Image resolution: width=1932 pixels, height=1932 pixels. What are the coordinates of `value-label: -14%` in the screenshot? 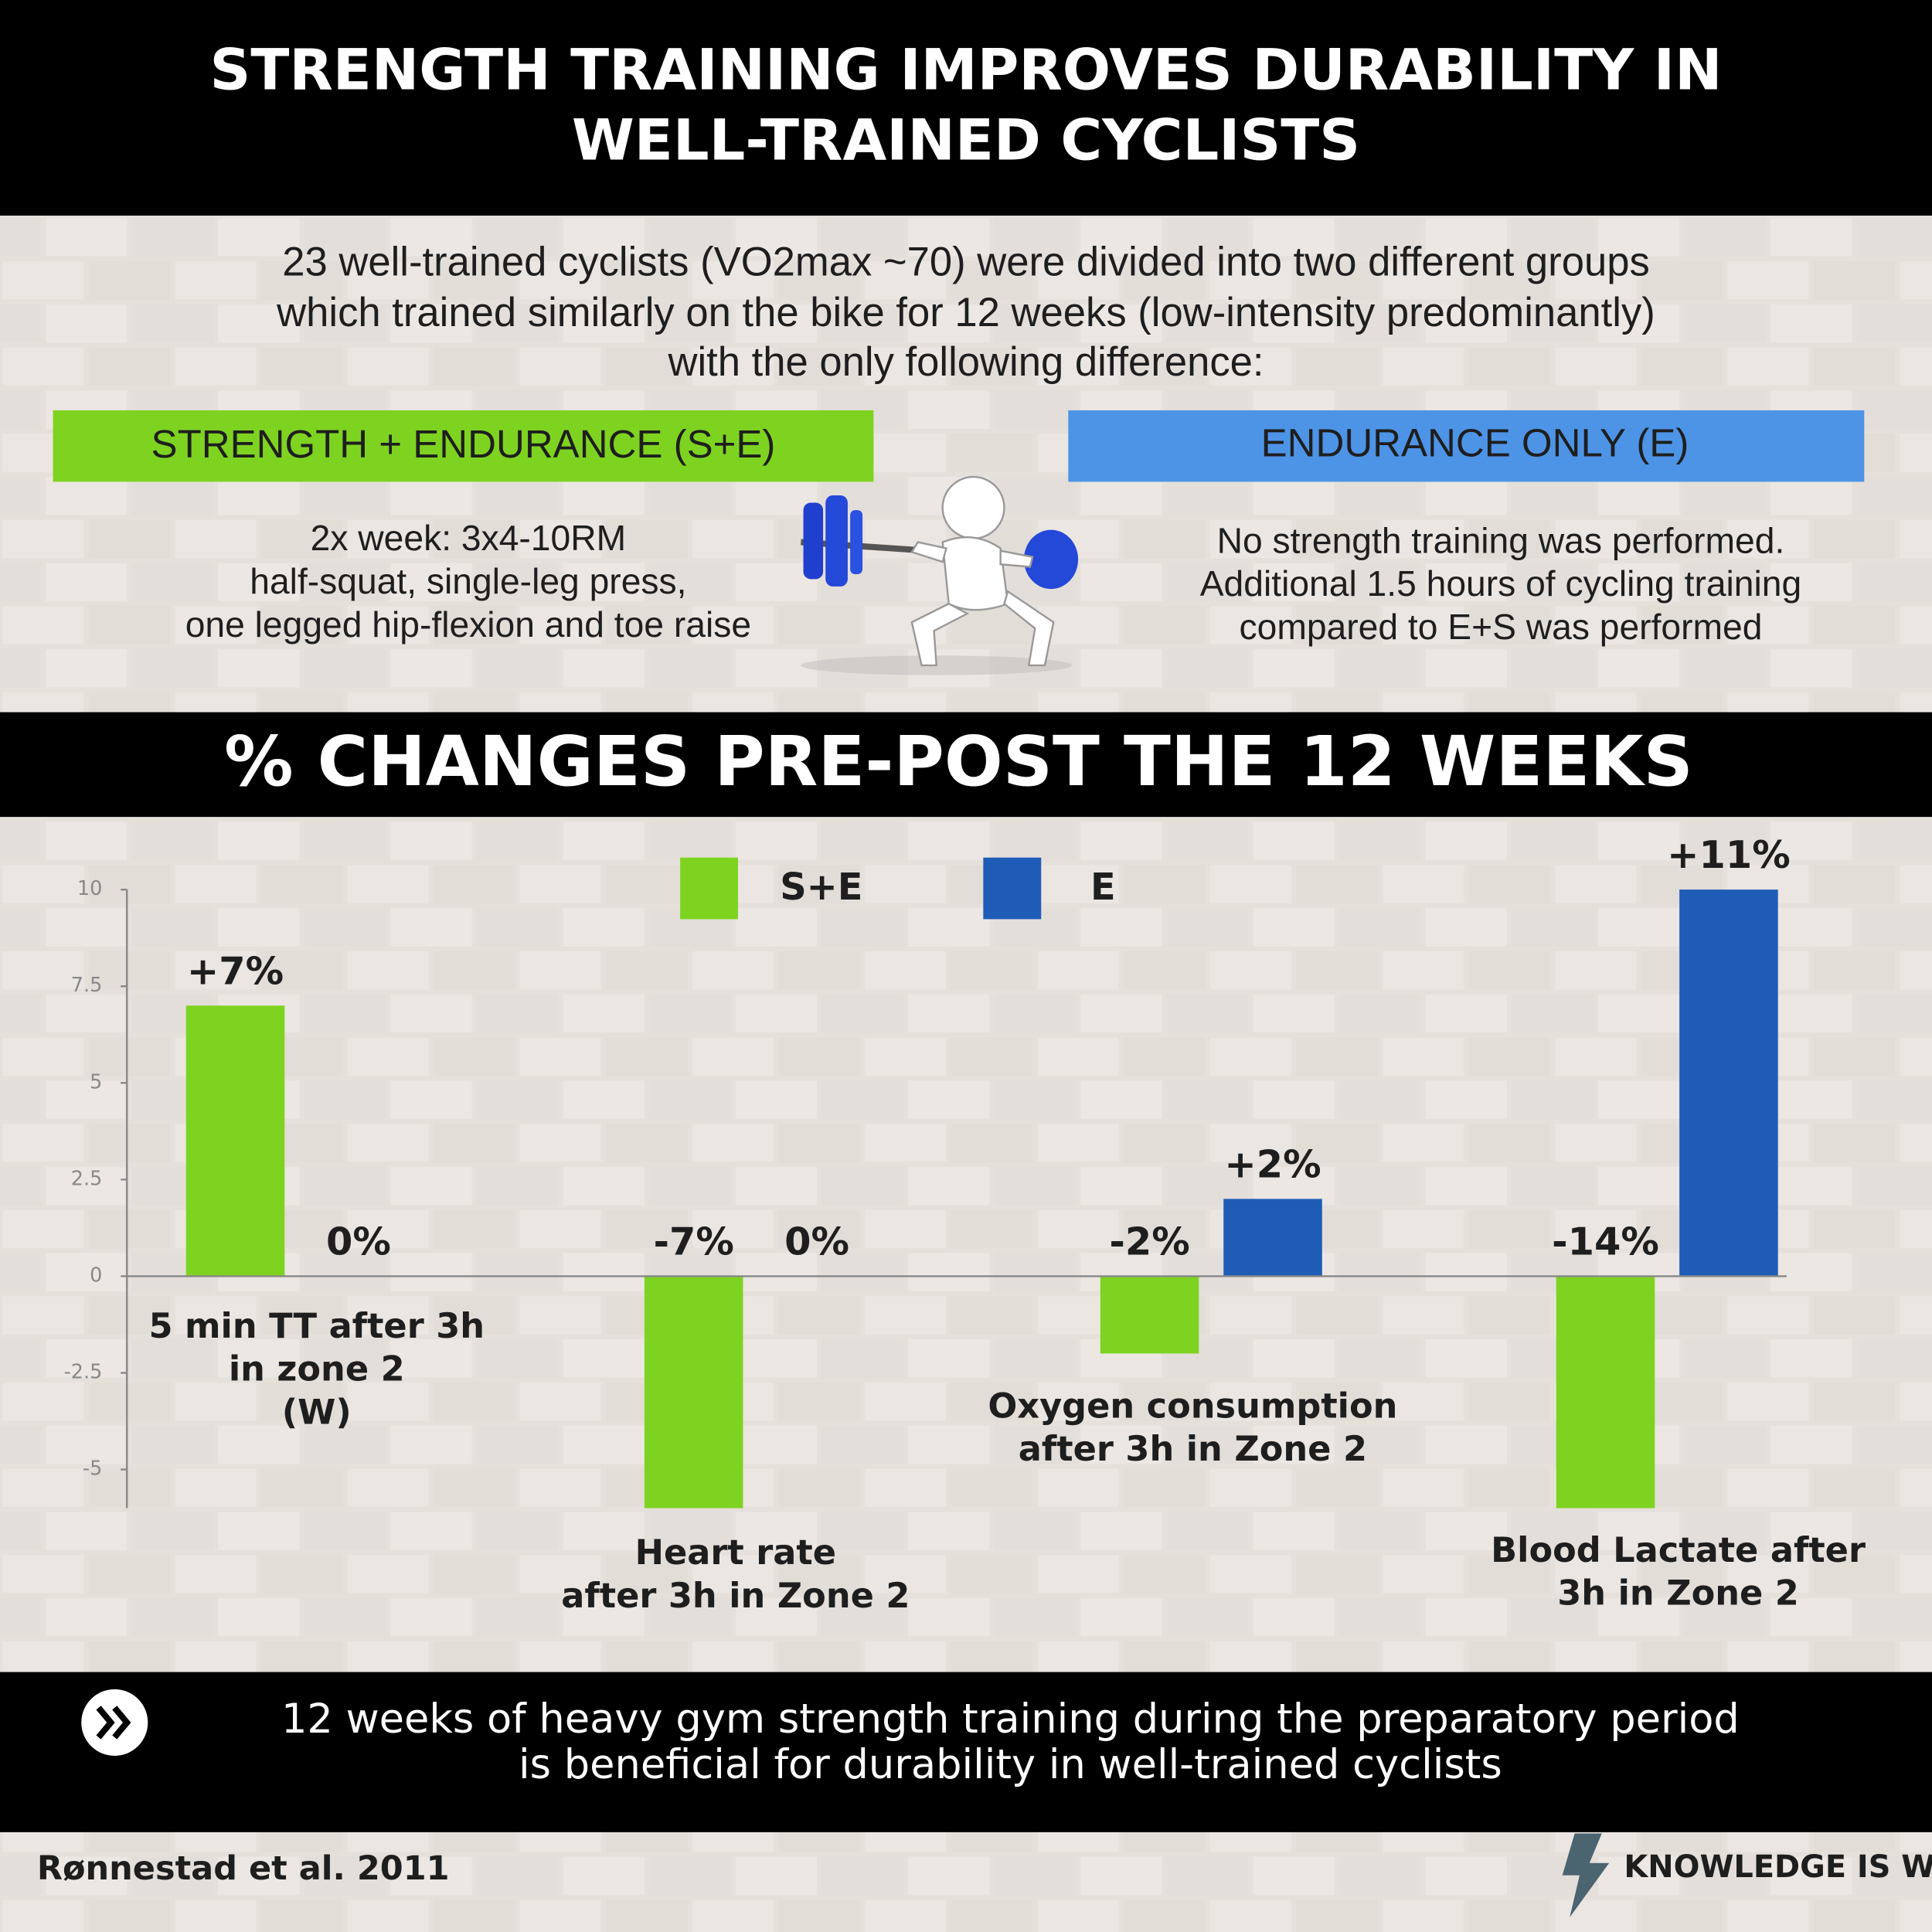 It's located at (1605, 1241).